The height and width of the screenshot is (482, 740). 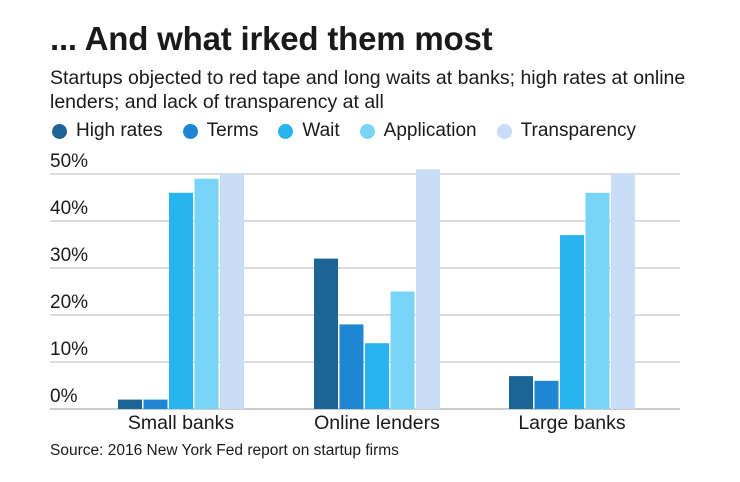 What do you see at coordinates (119, 130) in the screenshot?
I see `legend-label: High rates` at bounding box center [119, 130].